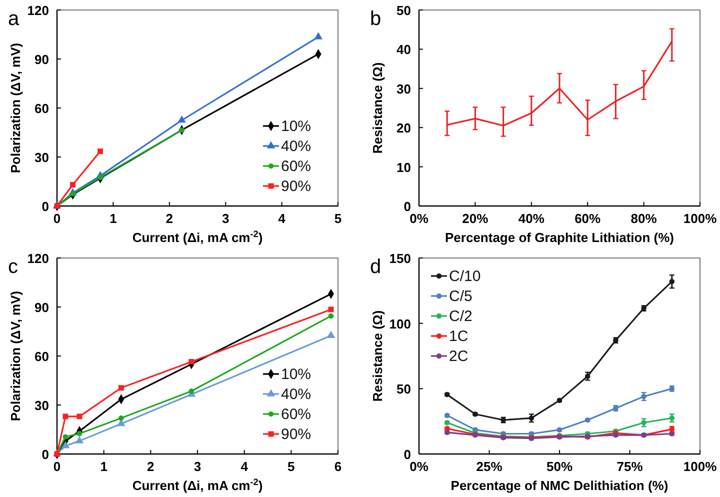 The image size is (720, 497). Describe the element at coordinates (403, 128) in the screenshot. I see `y-tick-label: 20` at that location.